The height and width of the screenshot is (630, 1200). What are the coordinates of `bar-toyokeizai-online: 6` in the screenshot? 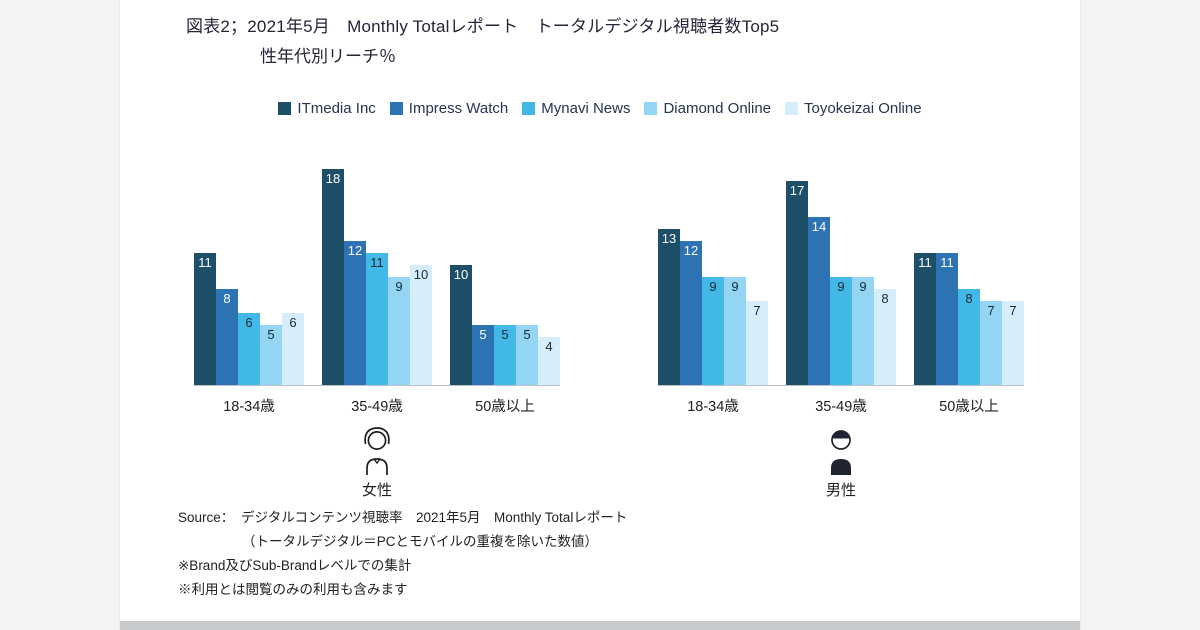 It's located at (293, 349).